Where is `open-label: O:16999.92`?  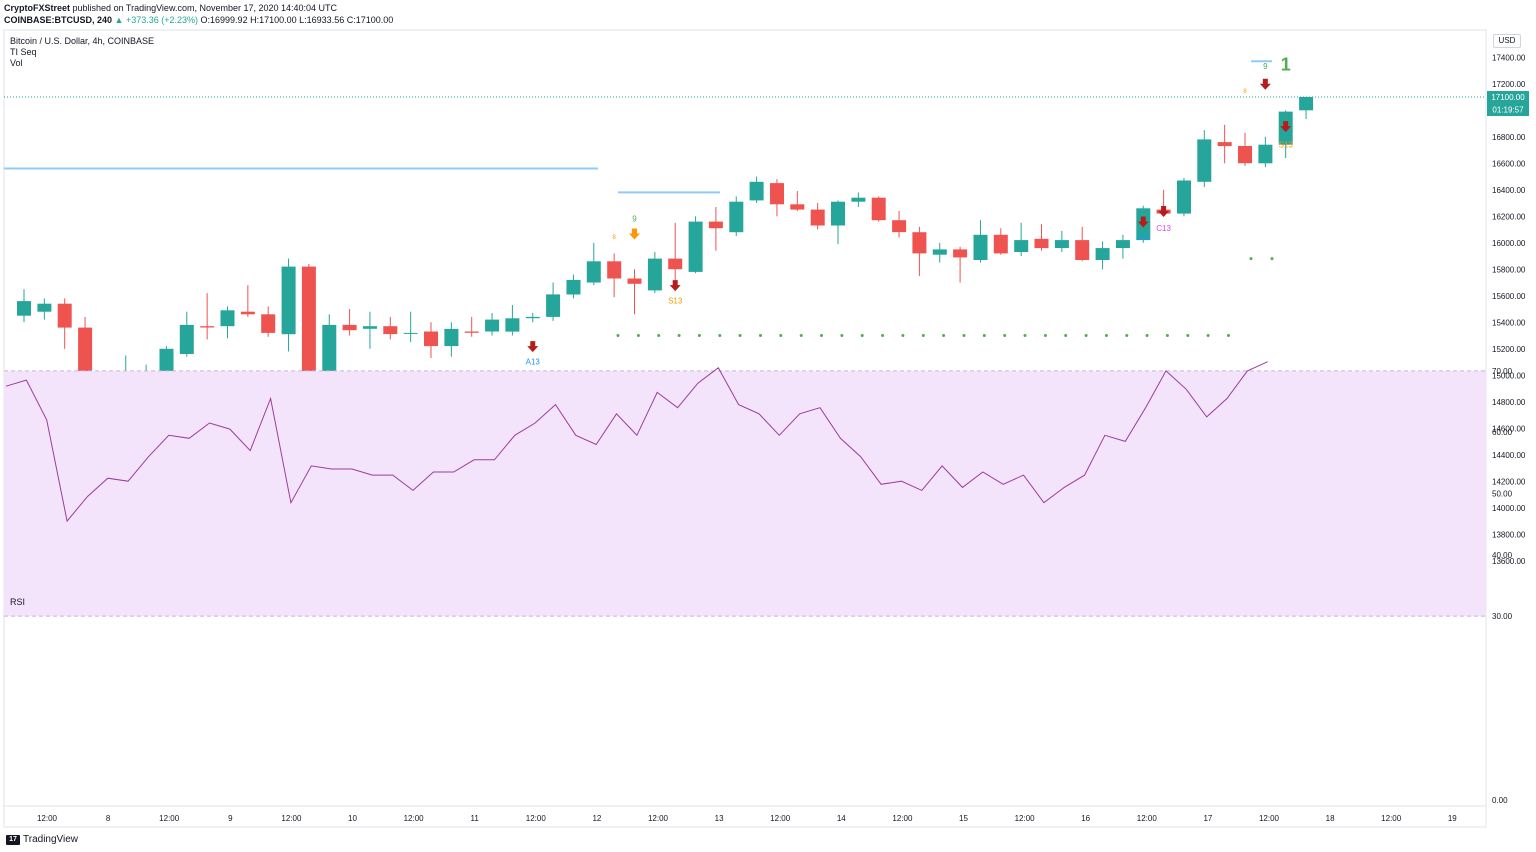
open-label: O:16999.92 is located at coordinates (224, 20).